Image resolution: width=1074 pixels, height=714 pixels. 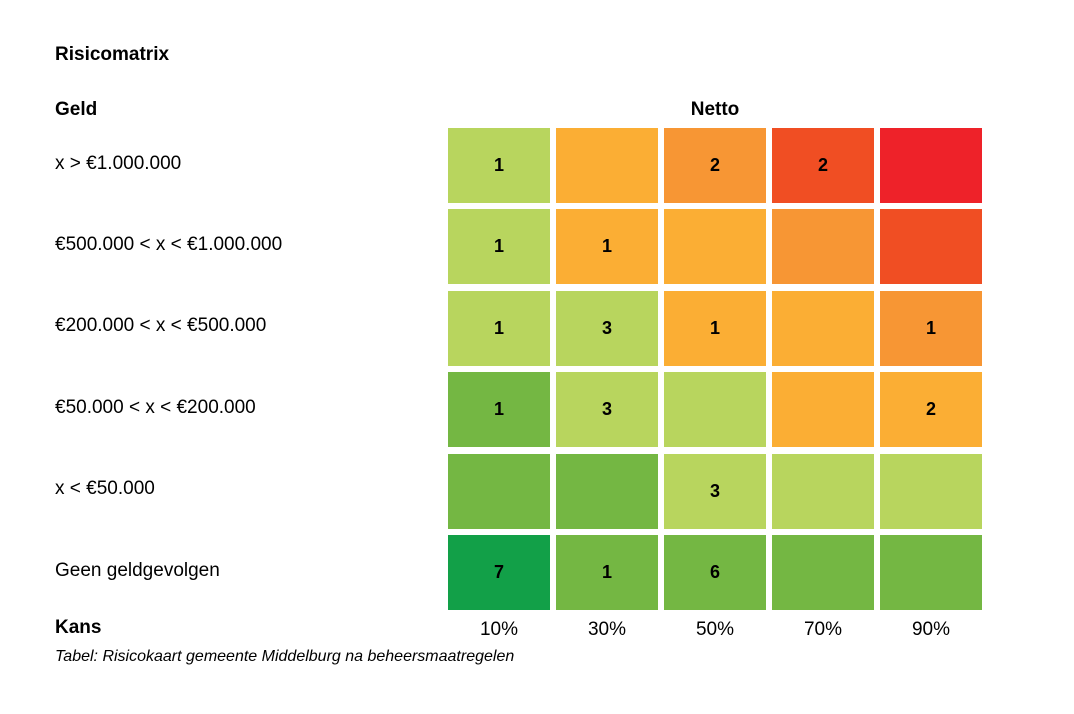 I want to click on row-label: €500.000 < x < €1.000.000, so click(x=169, y=244).